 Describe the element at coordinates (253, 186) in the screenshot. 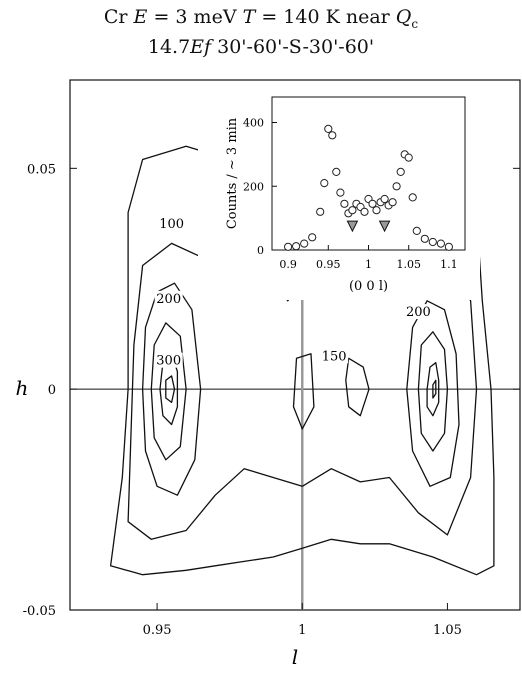

I see `inset-y-tick-label: 200` at that location.